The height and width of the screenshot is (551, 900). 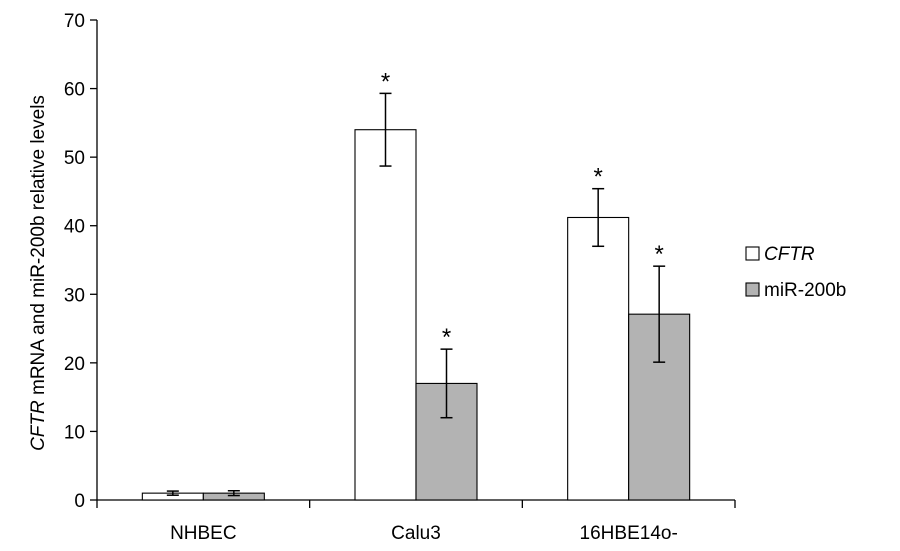 What do you see at coordinates (629, 533) in the screenshot?
I see `x-tick-label-2: 16HBE14o-` at bounding box center [629, 533].